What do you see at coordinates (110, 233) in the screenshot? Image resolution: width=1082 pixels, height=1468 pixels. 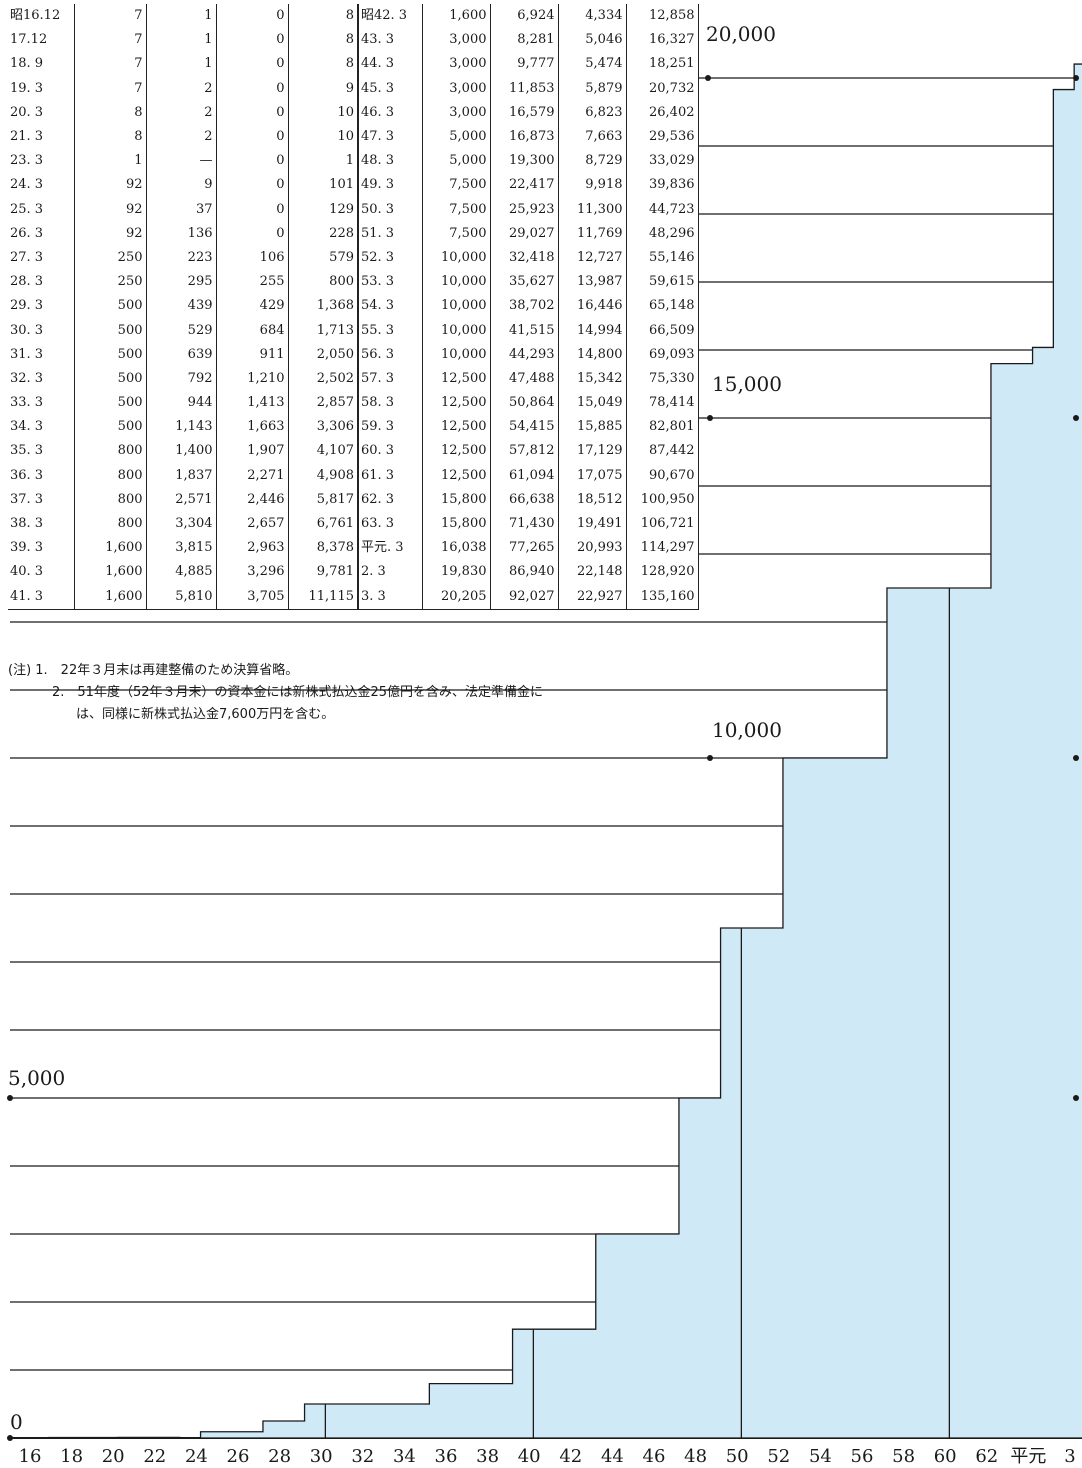 I see `left-cell-a: 92` at bounding box center [110, 233].